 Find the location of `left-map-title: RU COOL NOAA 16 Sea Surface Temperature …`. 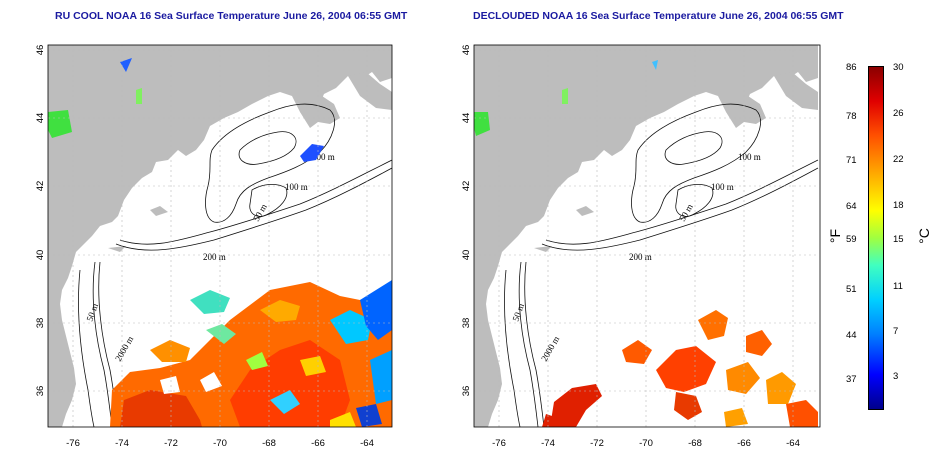

left-map-title: RU COOL NOAA 16 Sea Surface Temperature … is located at coordinates (231, 16).